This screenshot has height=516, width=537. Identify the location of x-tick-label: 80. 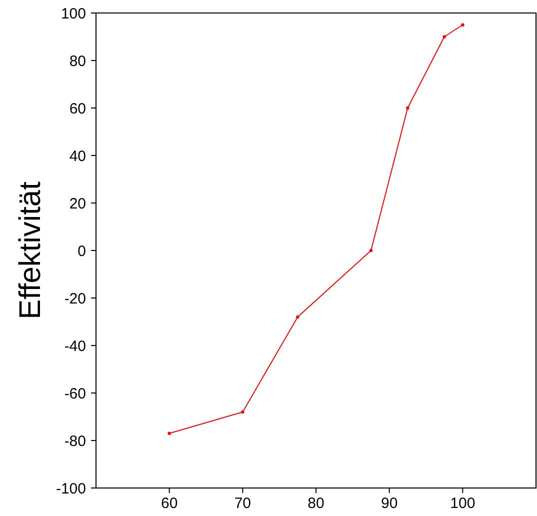
(316, 503).